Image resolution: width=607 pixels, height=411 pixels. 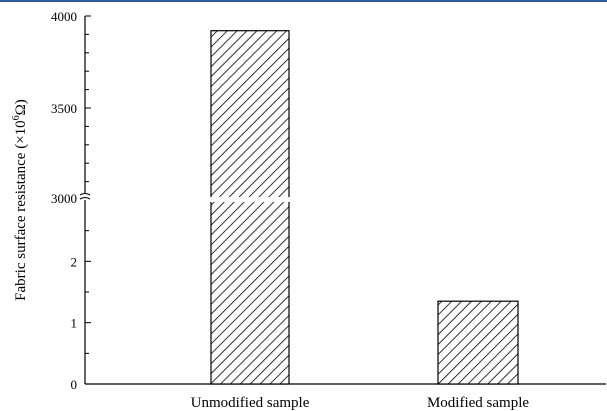 What do you see at coordinates (64, 16) in the screenshot?
I see `y-tick-label: 4000` at bounding box center [64, 16].